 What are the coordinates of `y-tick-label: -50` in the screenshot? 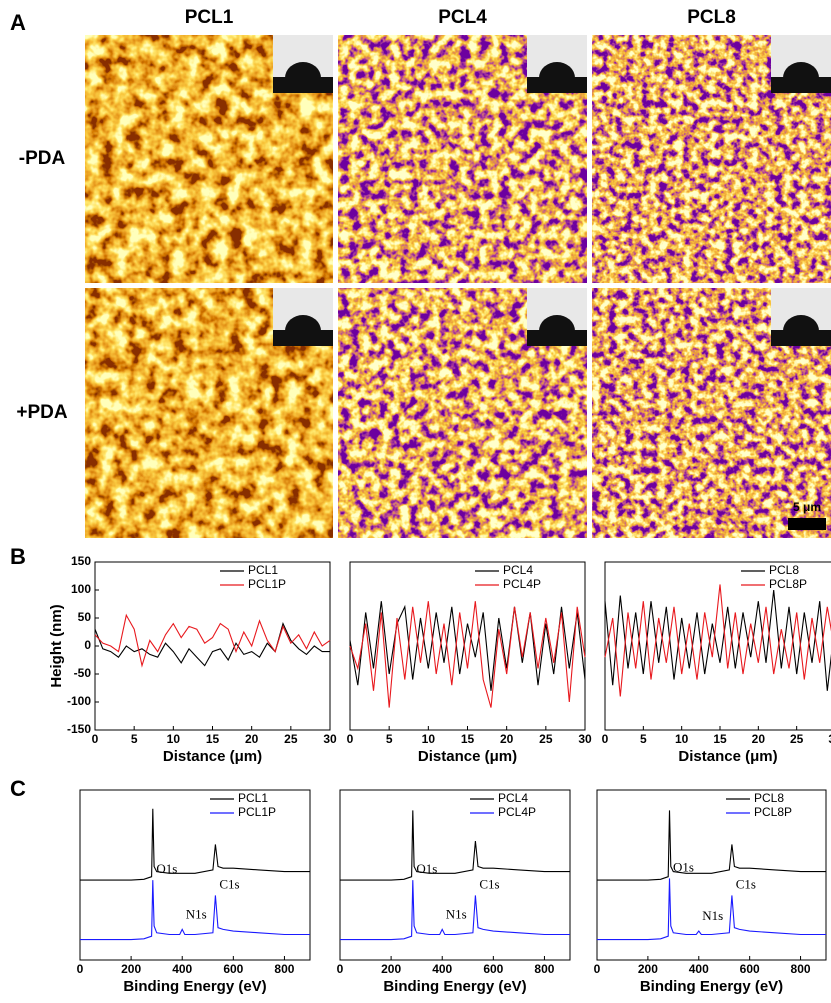 It's located at (83, 673).